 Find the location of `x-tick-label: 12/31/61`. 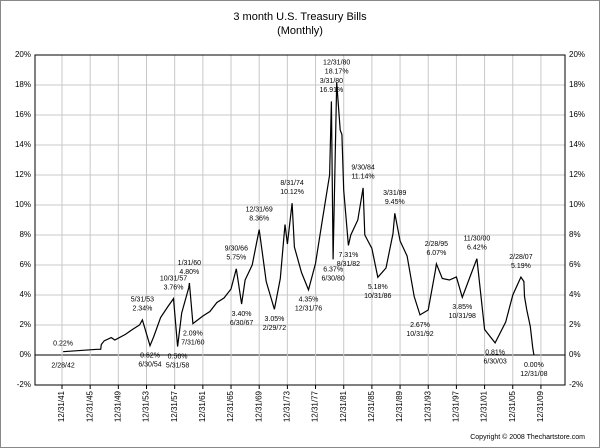

x-tick-label: 12/31/61 is located at coordinates (202, 406).